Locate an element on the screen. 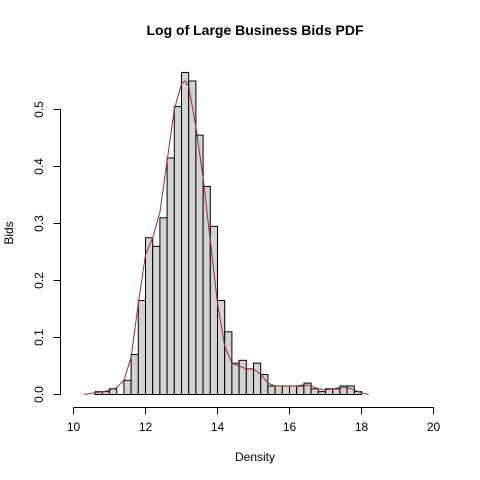  y-tick-label-1: 0.1 is located at coordinates (39, 337).